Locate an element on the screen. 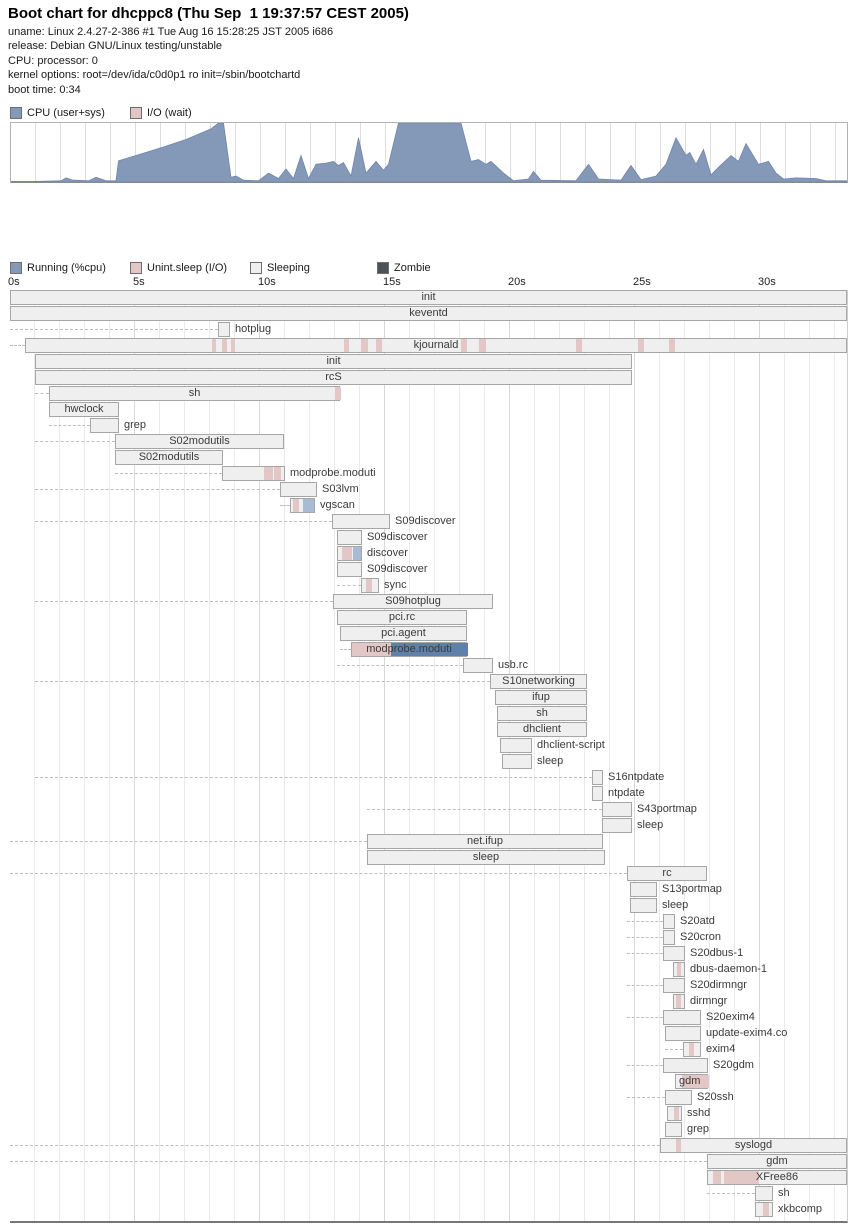  time-axis-tick-label: 0s is located at coordinates (14, 282).